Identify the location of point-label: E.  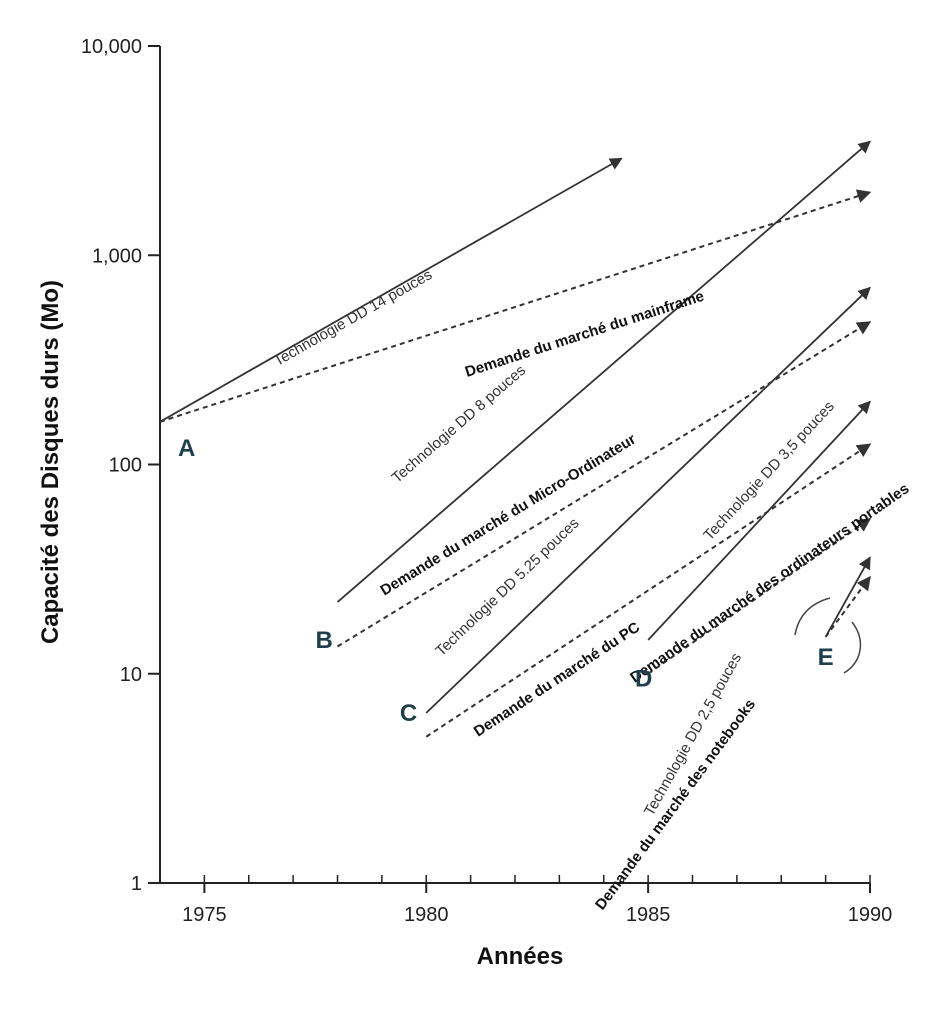
(826, 657).